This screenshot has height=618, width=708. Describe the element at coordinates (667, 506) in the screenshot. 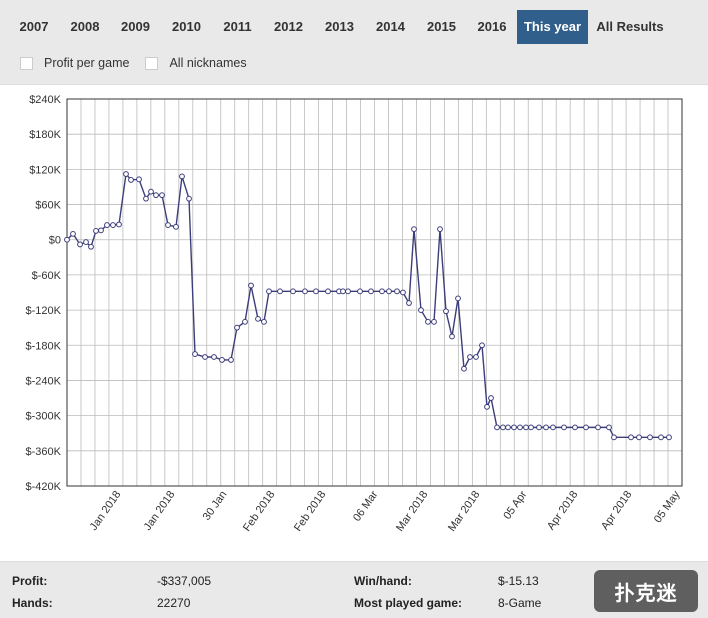

I see `x-tick-label: 05 May` at that location.